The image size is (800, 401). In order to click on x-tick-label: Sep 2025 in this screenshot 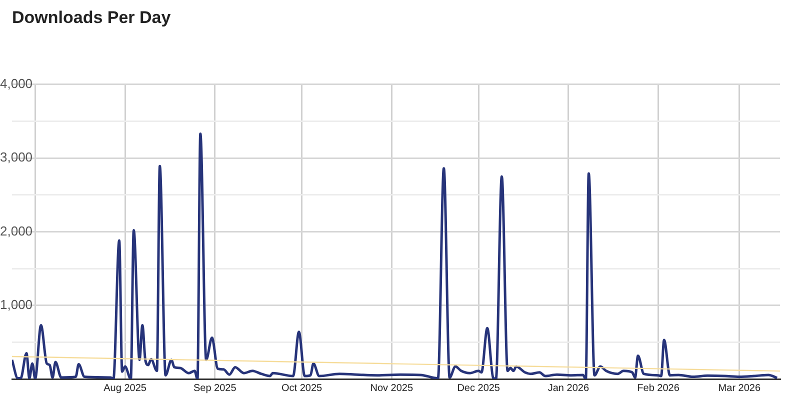, I will do `click(215, 388)`.